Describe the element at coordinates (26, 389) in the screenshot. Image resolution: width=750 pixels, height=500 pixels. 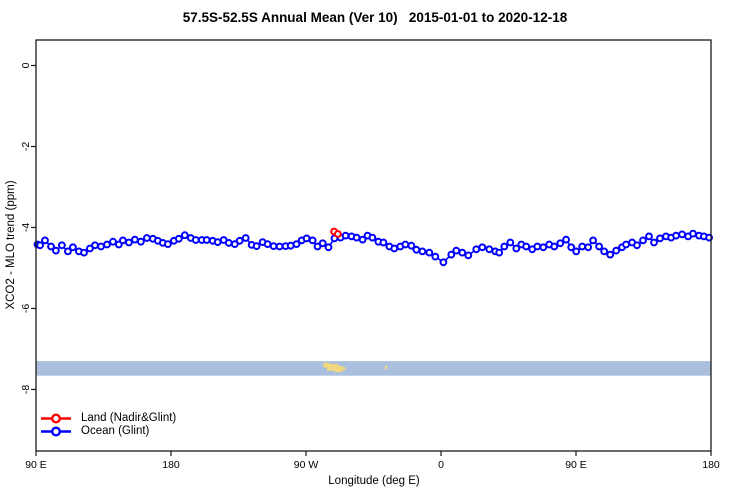
I see `y-tick-label: -8` at that location.